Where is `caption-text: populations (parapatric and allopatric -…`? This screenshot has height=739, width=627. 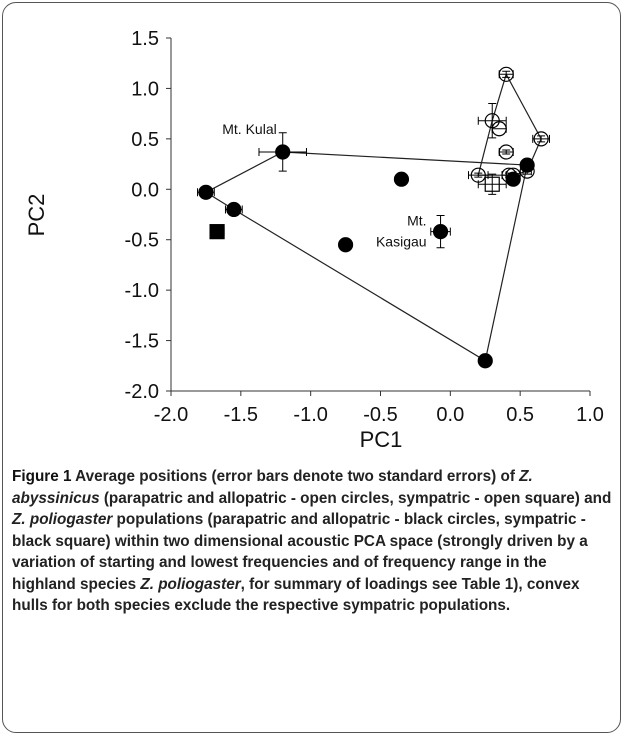
caption-text: populations (parapatric and allopatric -… is located at coordinates (300, 552).